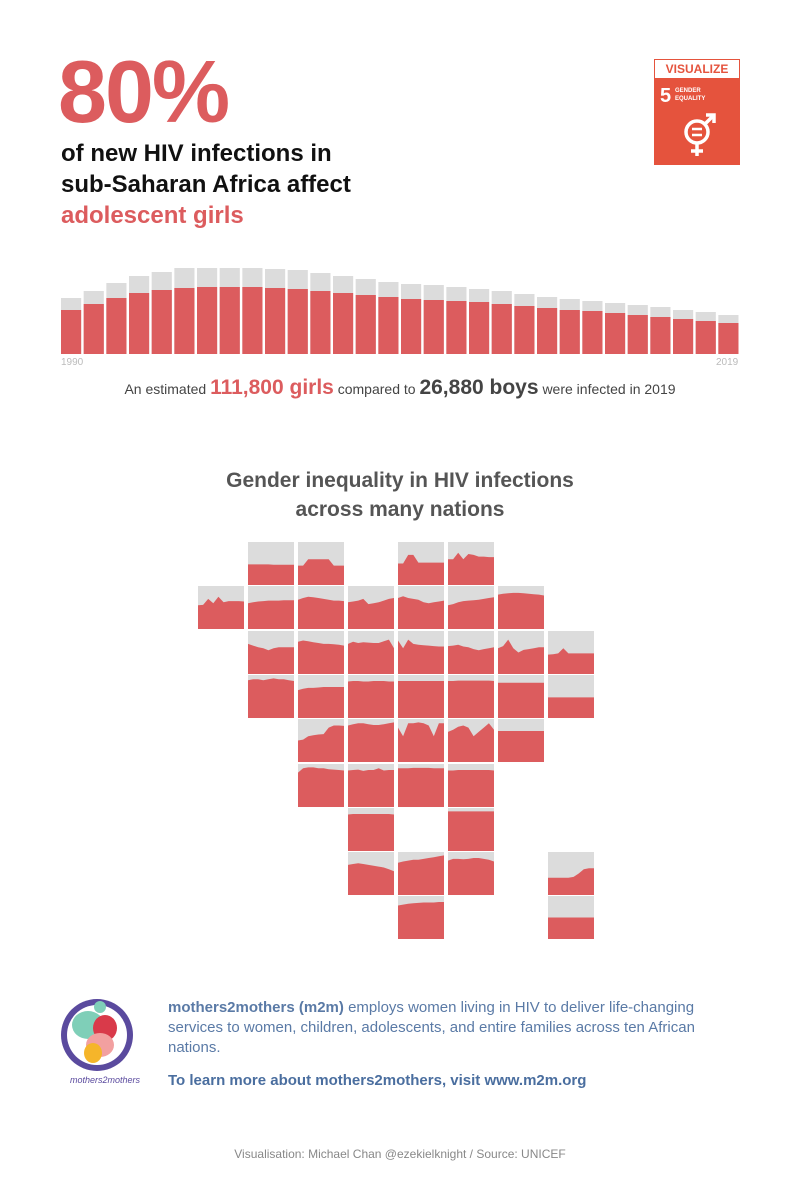 This screenshot has width=800, height=1200. I want to click on bar-girls-2013, so click(592, 332).